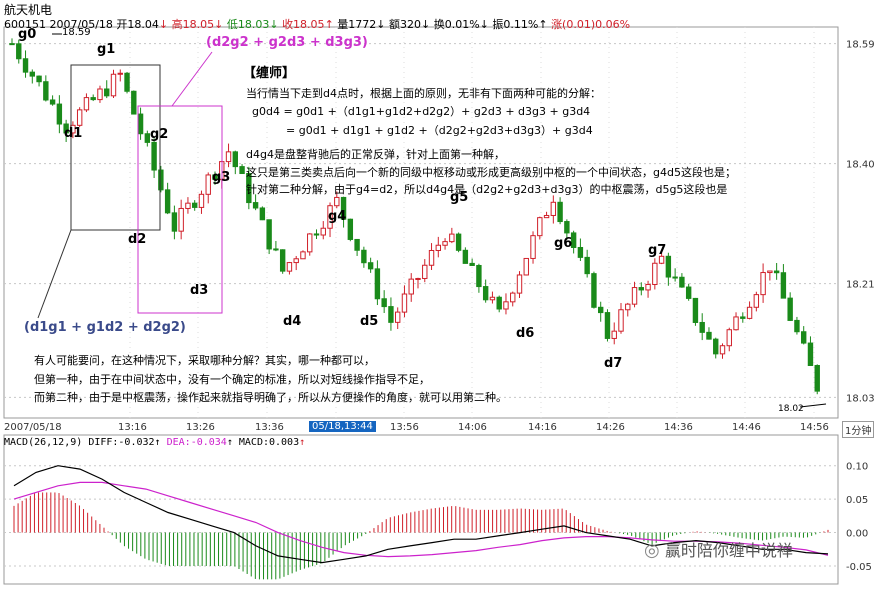  I want to click on quote-date: 2007/05/18, so click(81, 24).